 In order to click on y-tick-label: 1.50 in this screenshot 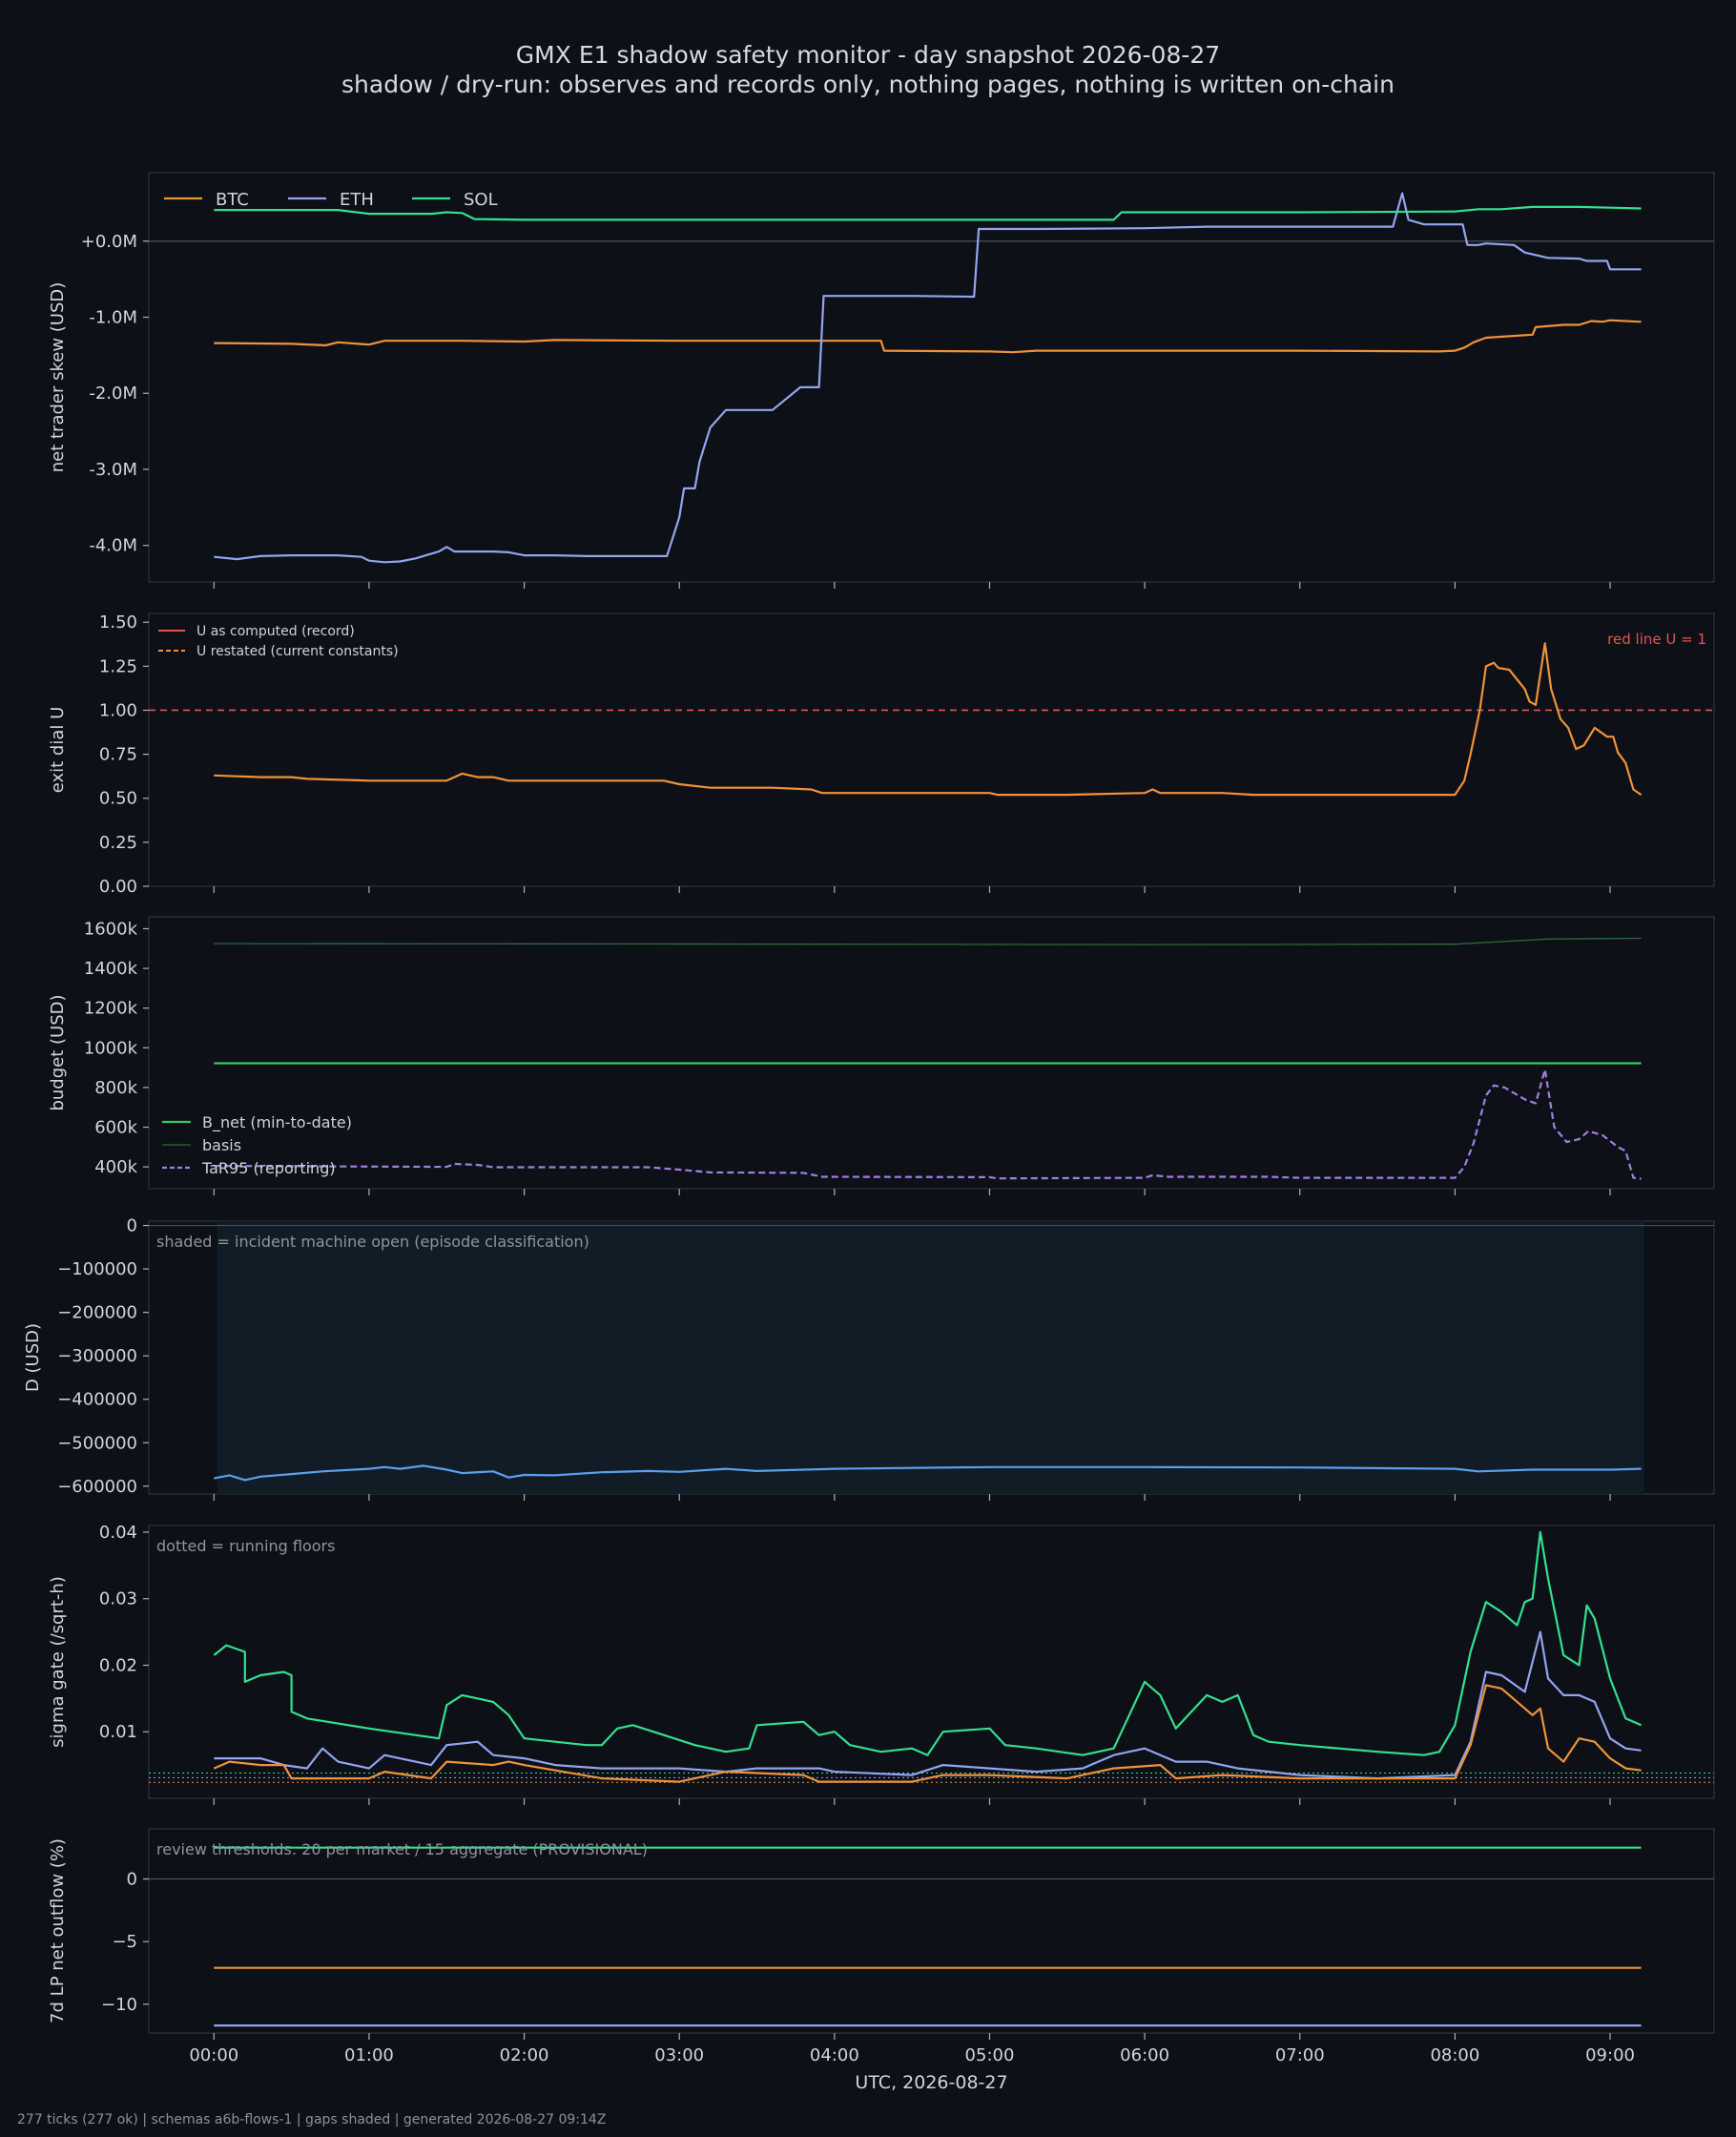, I will do `click(118, 622)`.